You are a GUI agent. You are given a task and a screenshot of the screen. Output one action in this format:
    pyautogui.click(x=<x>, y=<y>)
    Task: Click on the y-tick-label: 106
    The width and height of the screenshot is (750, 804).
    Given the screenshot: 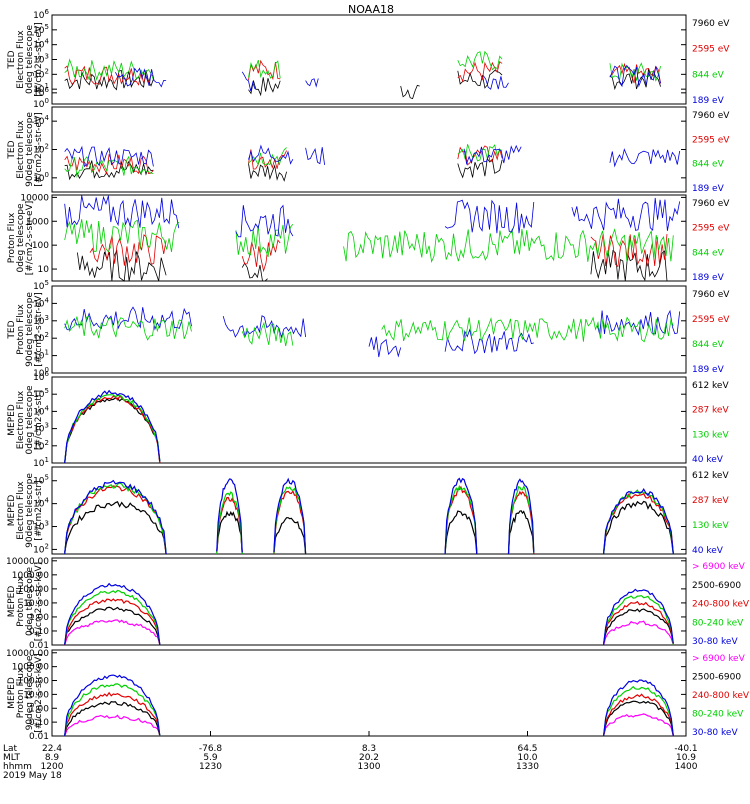 What is the action you would take?
    pyautogui.click(x=41, y=14)
    